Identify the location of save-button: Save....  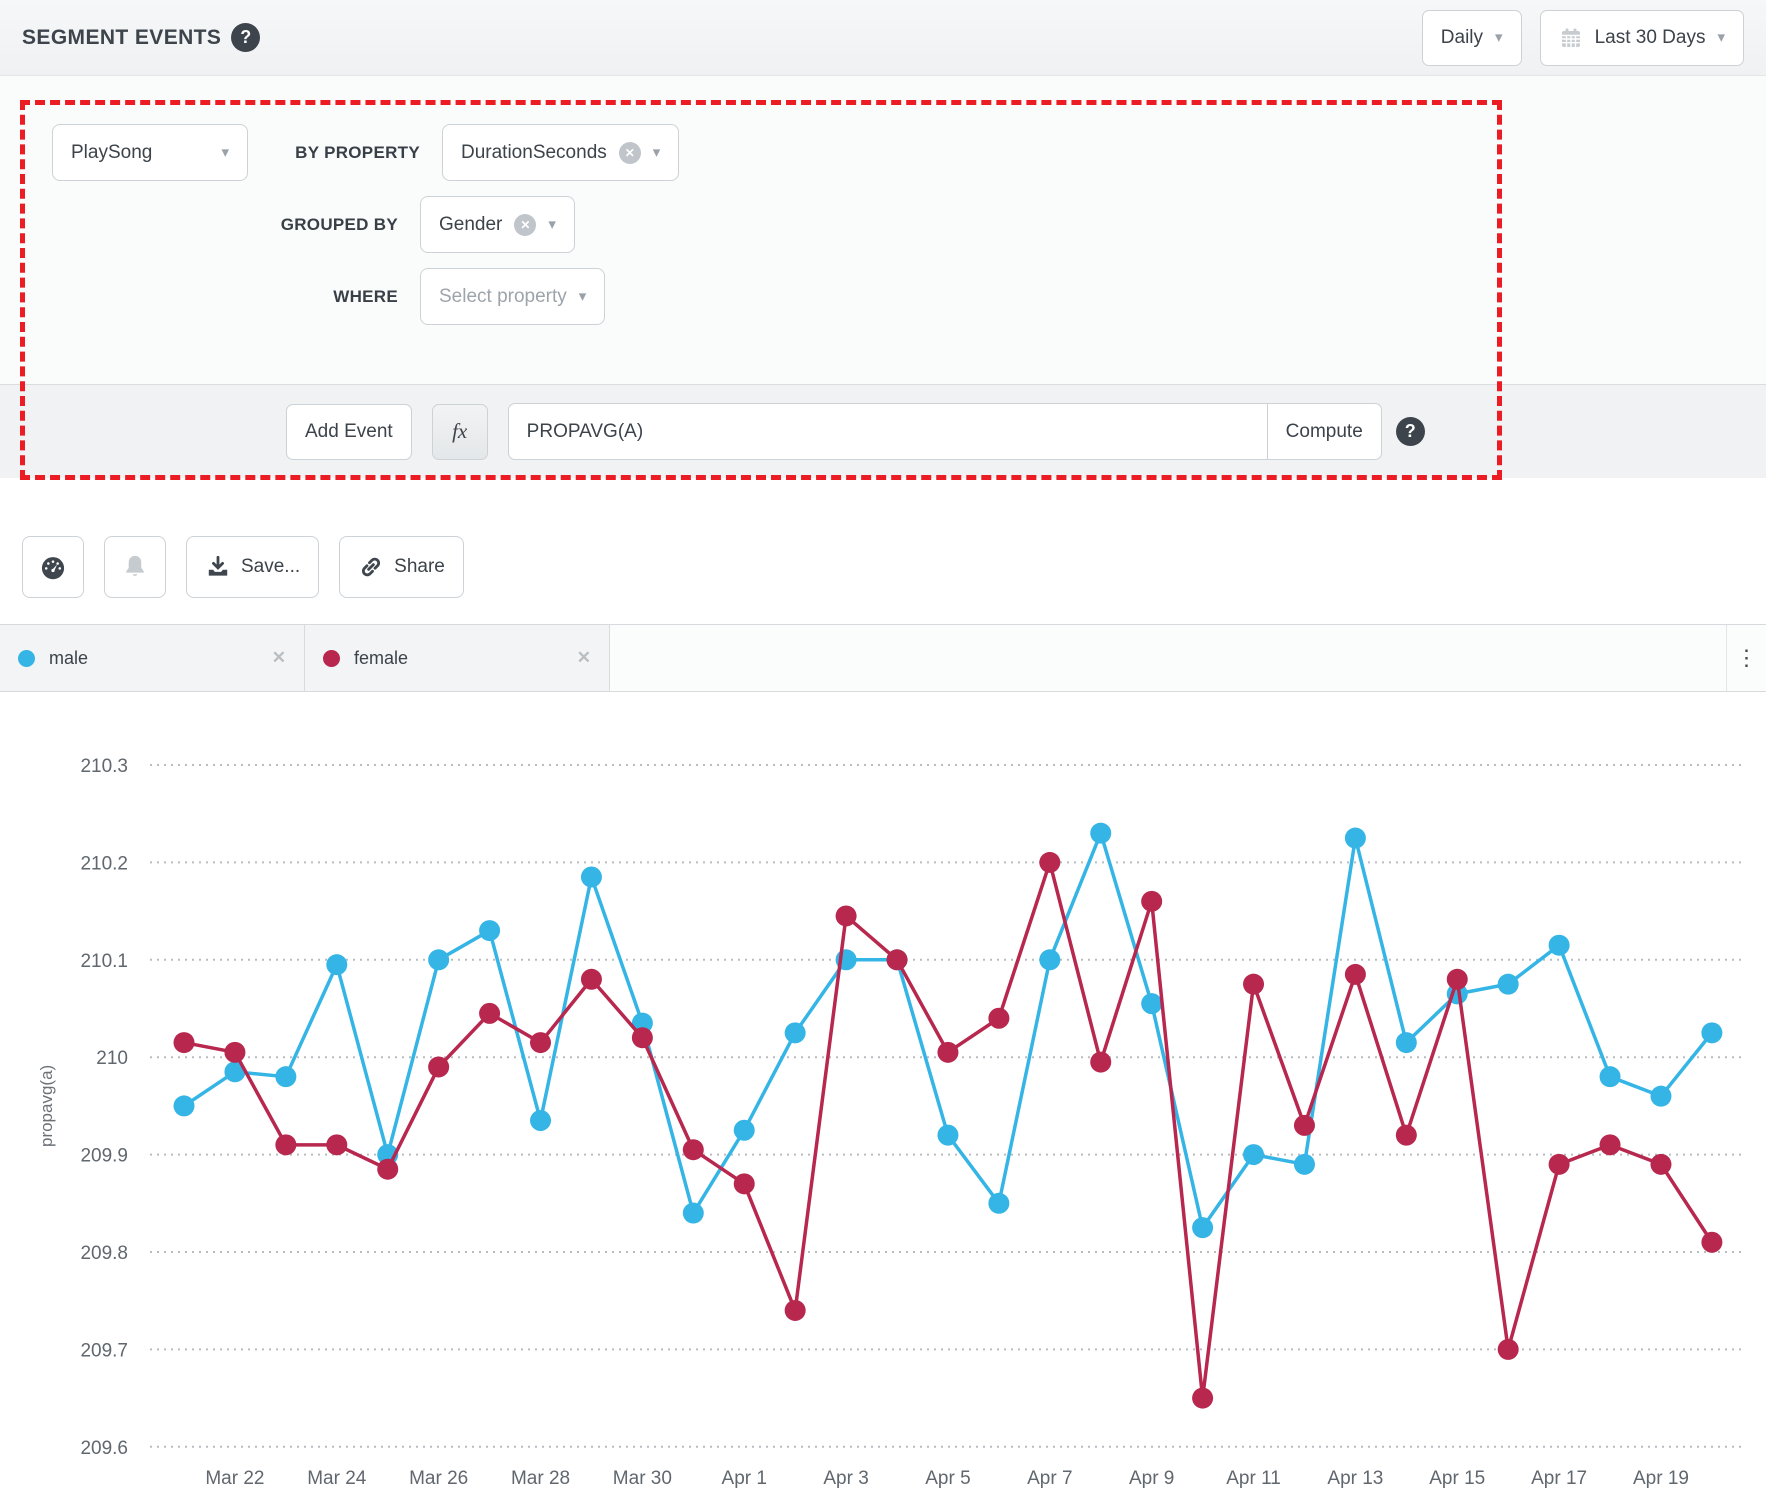
(253, 567).